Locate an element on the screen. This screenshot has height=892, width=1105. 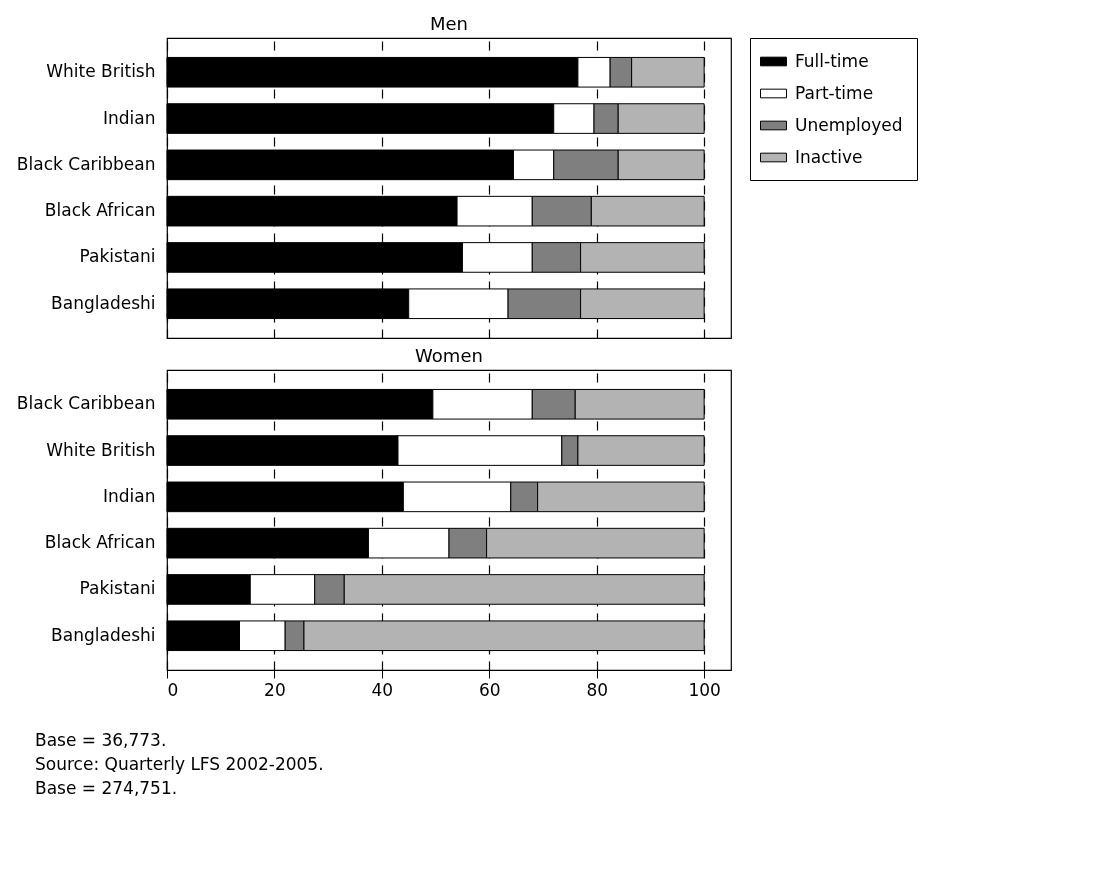
legend-label: Full-time is located at coordinates (832, 60).